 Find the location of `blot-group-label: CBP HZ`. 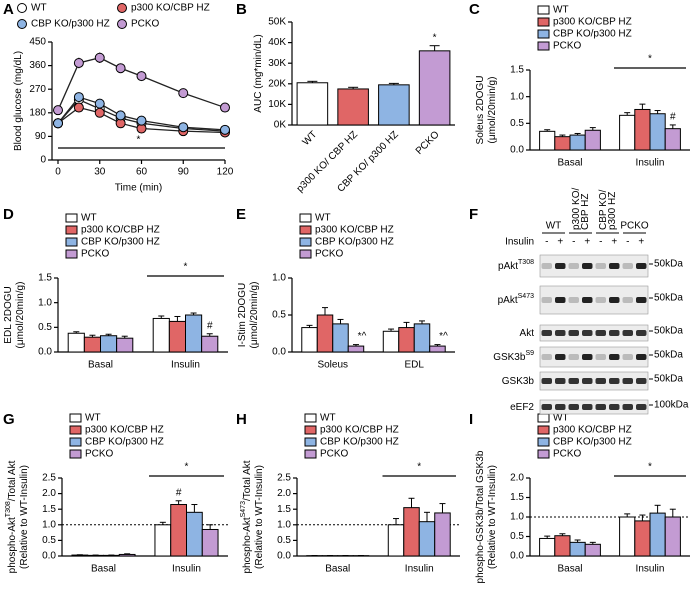

blot-group-label: CBP HZ is located at coordinates (585, 212).